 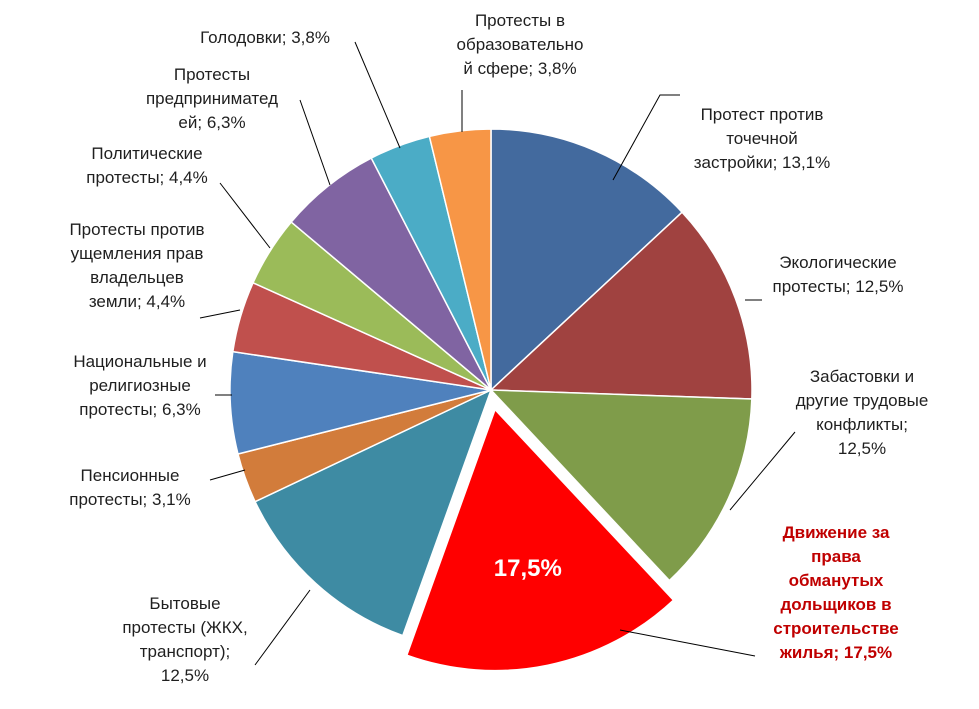 I want to click on slice-label-line: религиозные, so click(x=140, y=385).